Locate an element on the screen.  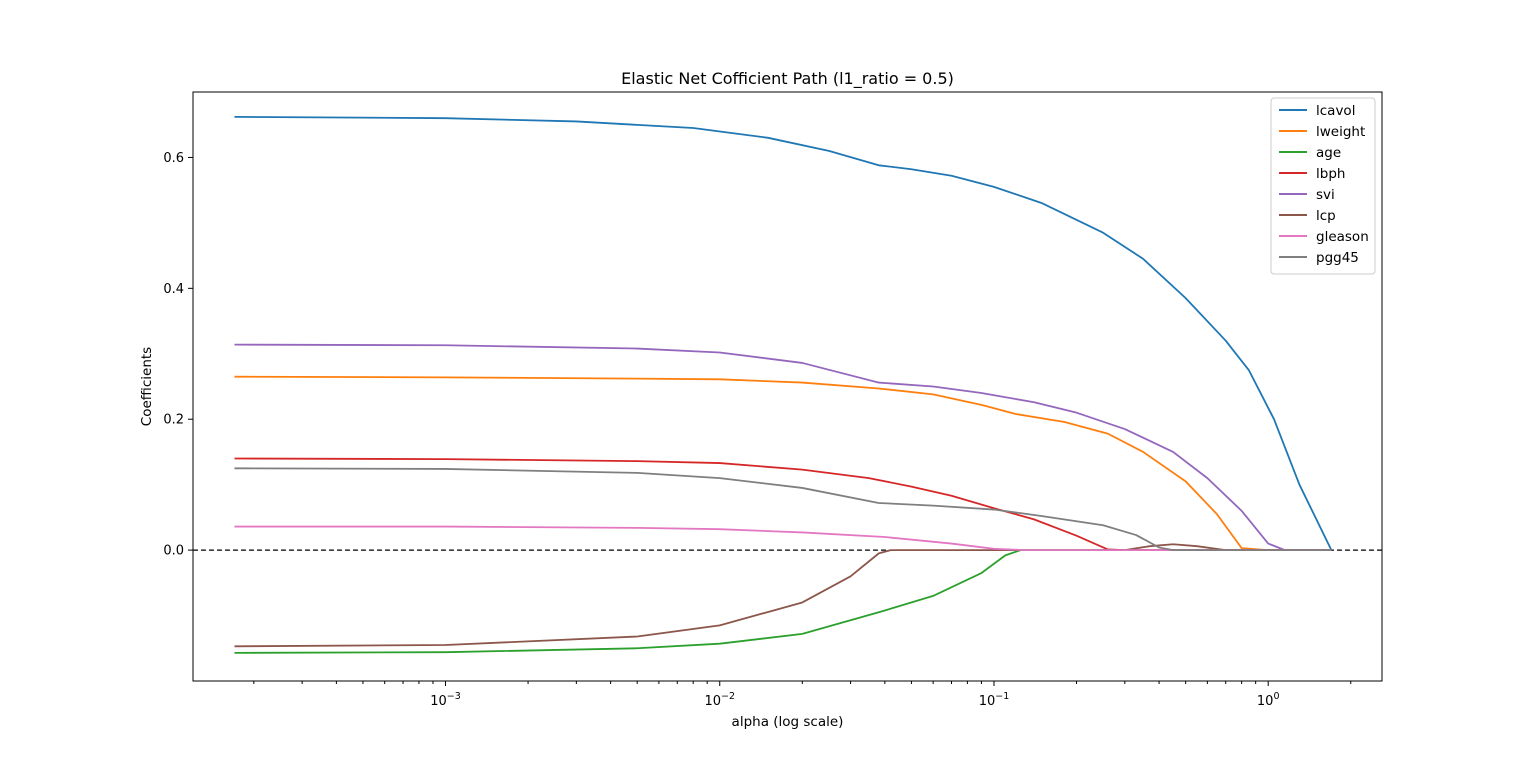
legend: lcavol lweight age lbph svi lcp gleason pgg45 is located at coordinates (1323, 186).